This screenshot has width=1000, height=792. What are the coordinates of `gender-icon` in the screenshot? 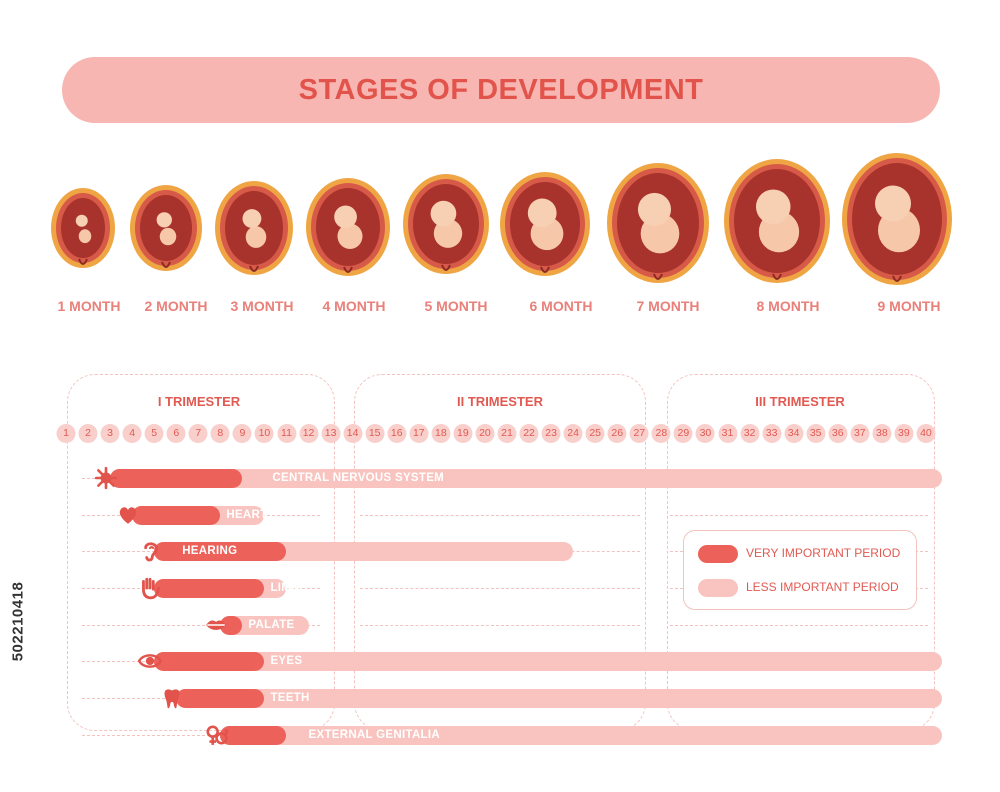 It's located at (217, 735).